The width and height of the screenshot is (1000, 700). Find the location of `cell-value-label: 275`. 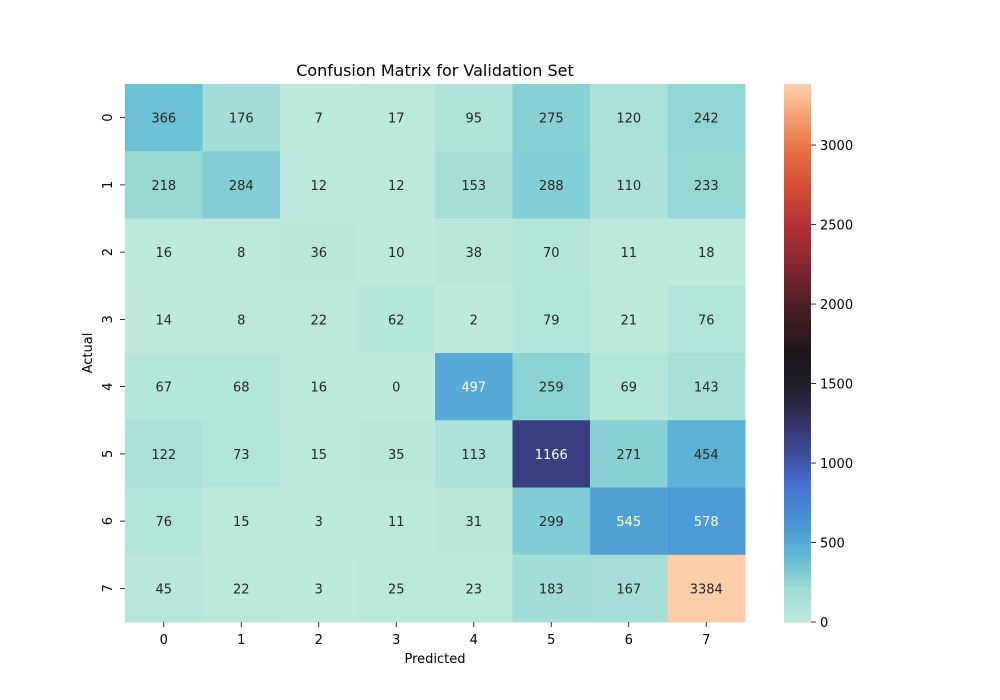

cell-value-label: 275 is located at coordinates (551, 119).